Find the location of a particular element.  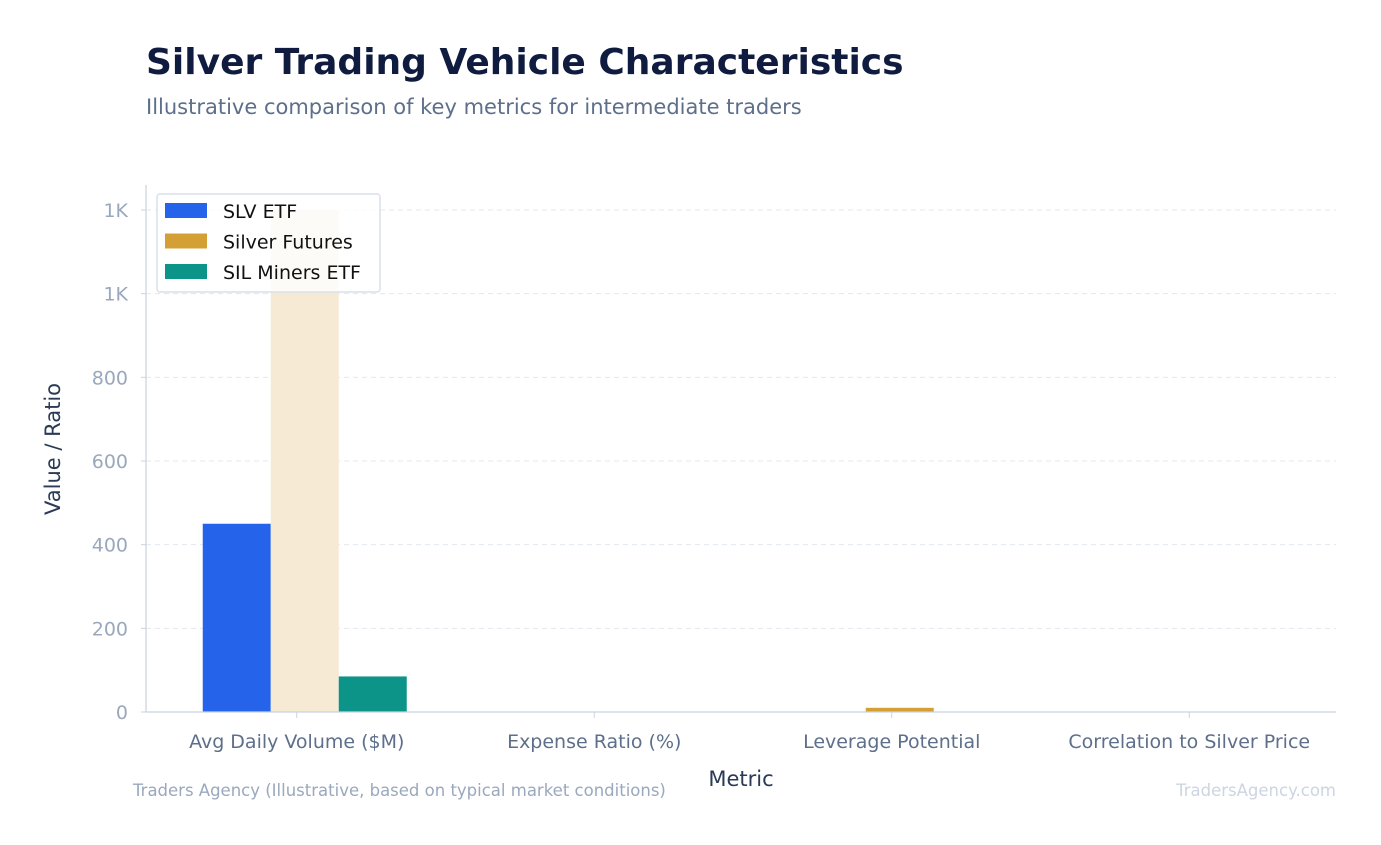

y-tick-labels: 0 200 400 600 800 1K 1K is located at coordinates (119, 462).